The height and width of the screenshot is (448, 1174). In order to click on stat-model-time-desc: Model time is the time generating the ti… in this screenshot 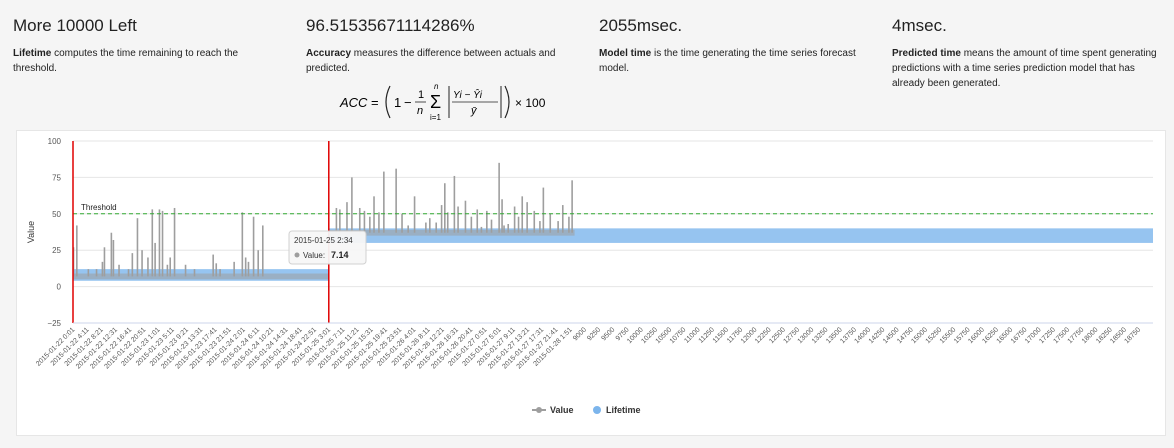, I will do `click(734, 61)`.